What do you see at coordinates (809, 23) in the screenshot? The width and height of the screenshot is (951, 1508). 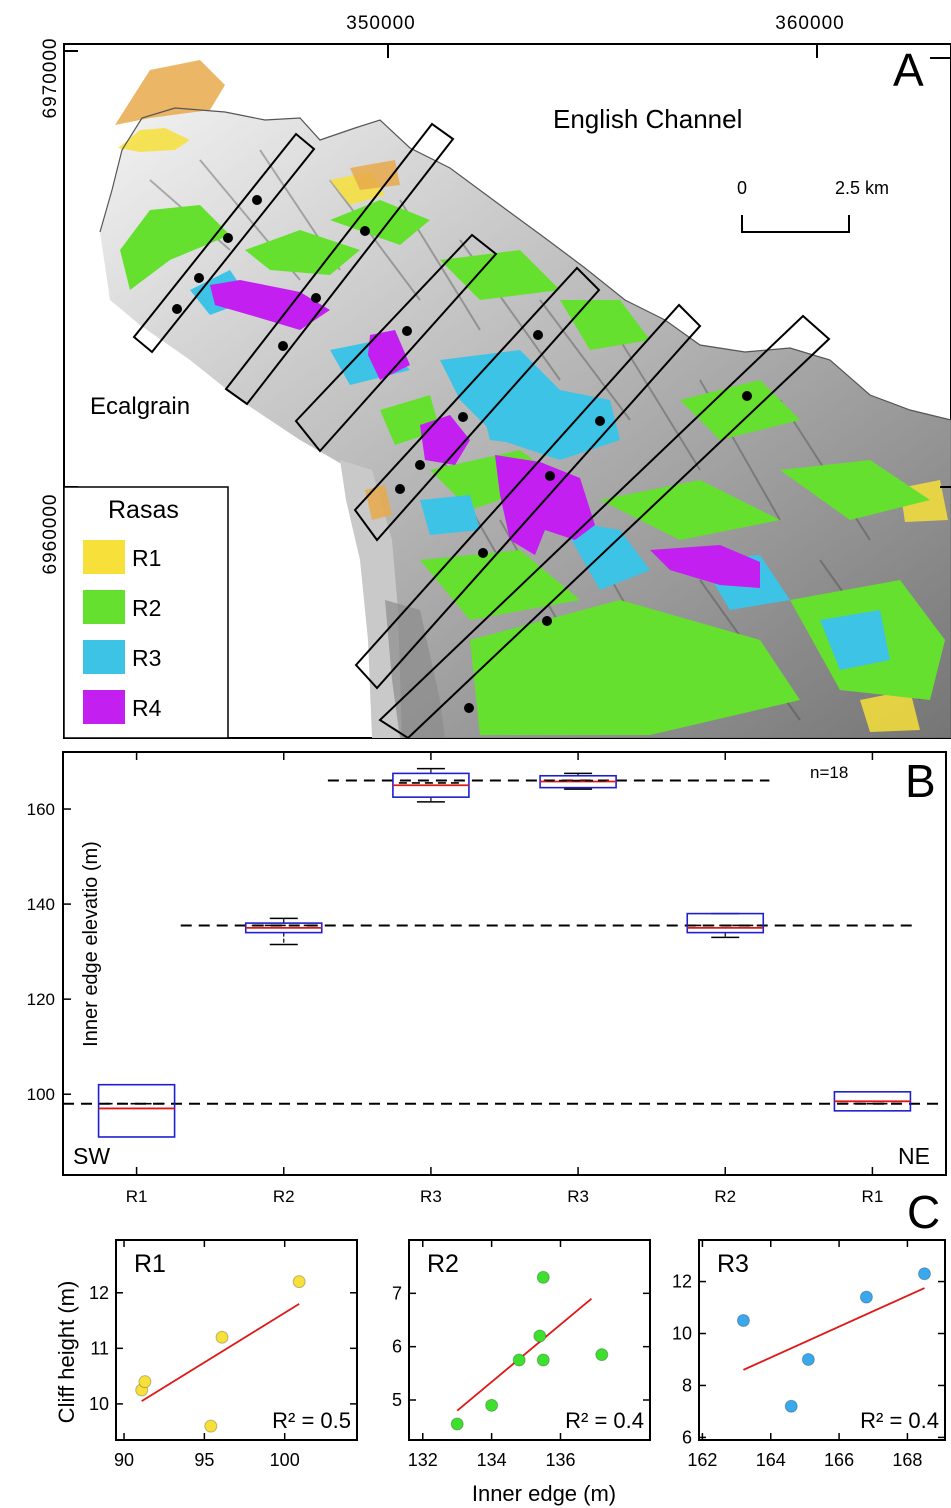 I see `map-xtick-label: 360000` at bounding box center [809, 23].